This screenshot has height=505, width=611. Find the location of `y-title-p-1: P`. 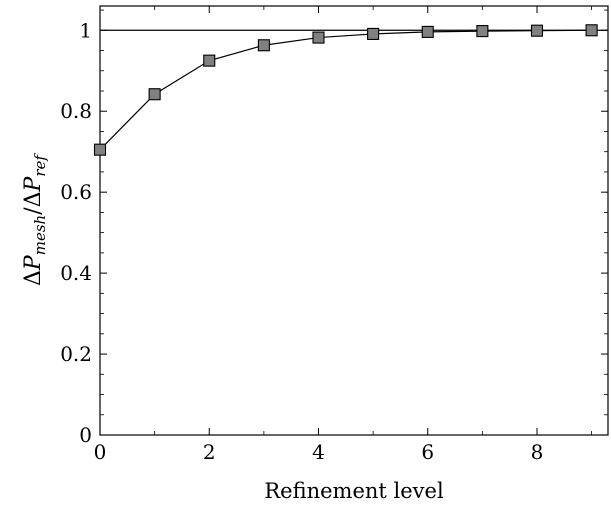

y-title-p-1: P is located at coordinates (33, 262).